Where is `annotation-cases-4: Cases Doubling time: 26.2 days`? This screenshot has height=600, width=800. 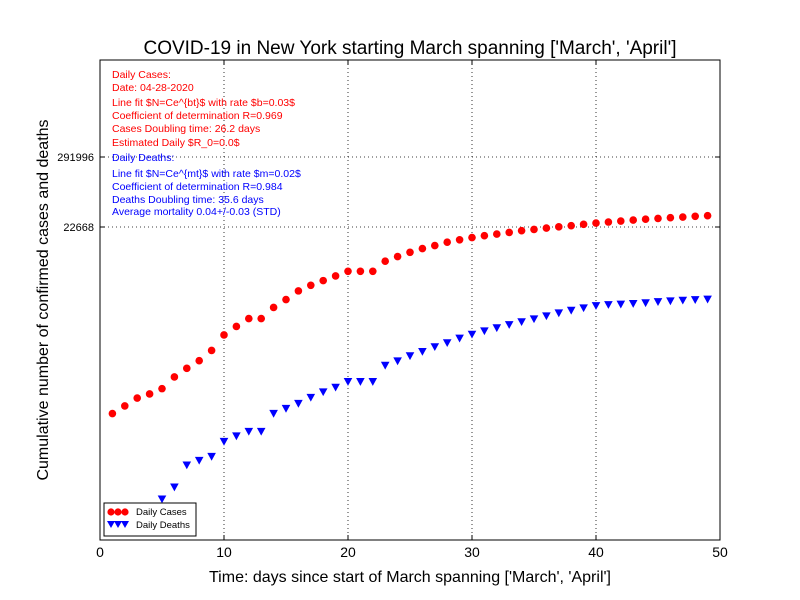 annotation-cases-4: Cases Doubling time: 26.2 days is located at coordinates (186, 129).